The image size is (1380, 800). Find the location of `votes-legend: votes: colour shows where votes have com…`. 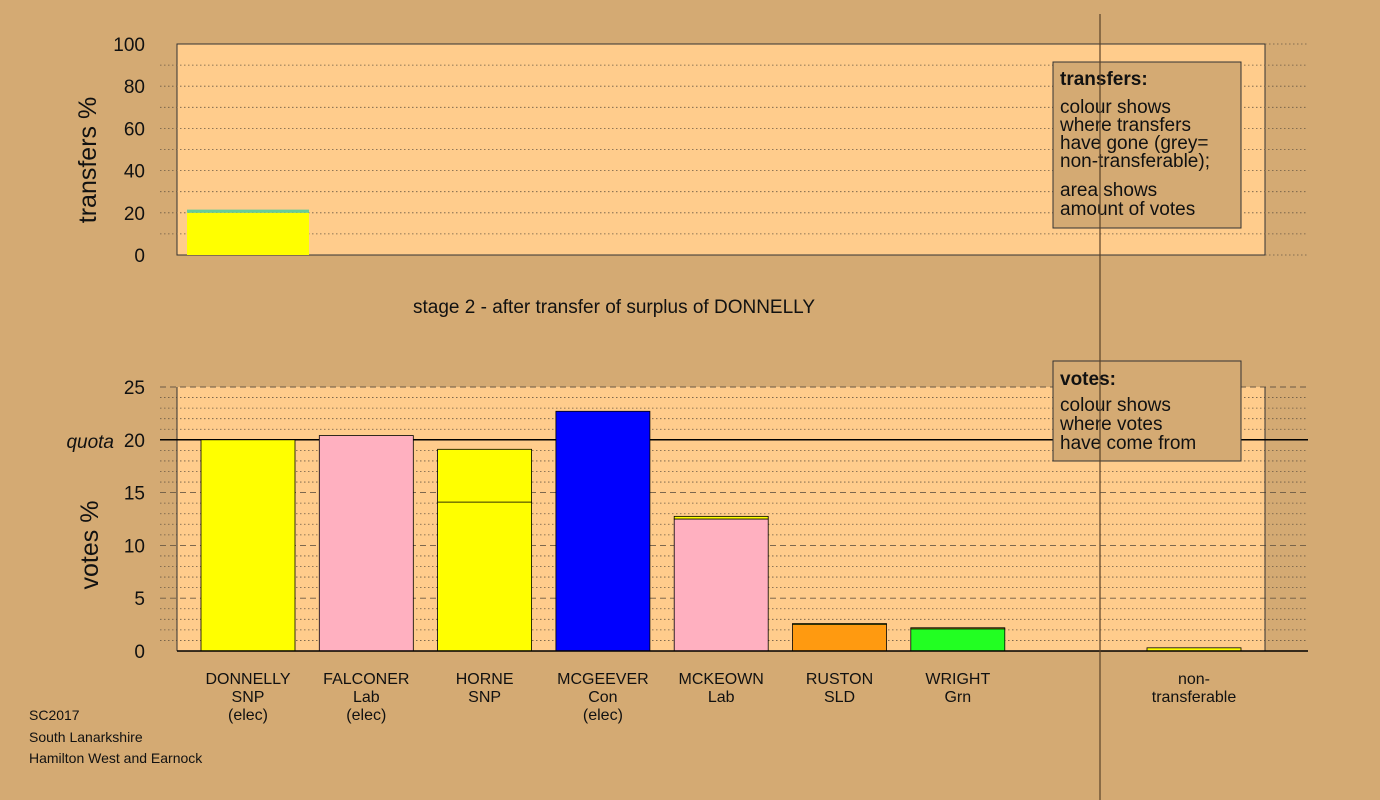

votes-legend: votes: colour shows where votes have com… is located at coordinates (1147, 411).